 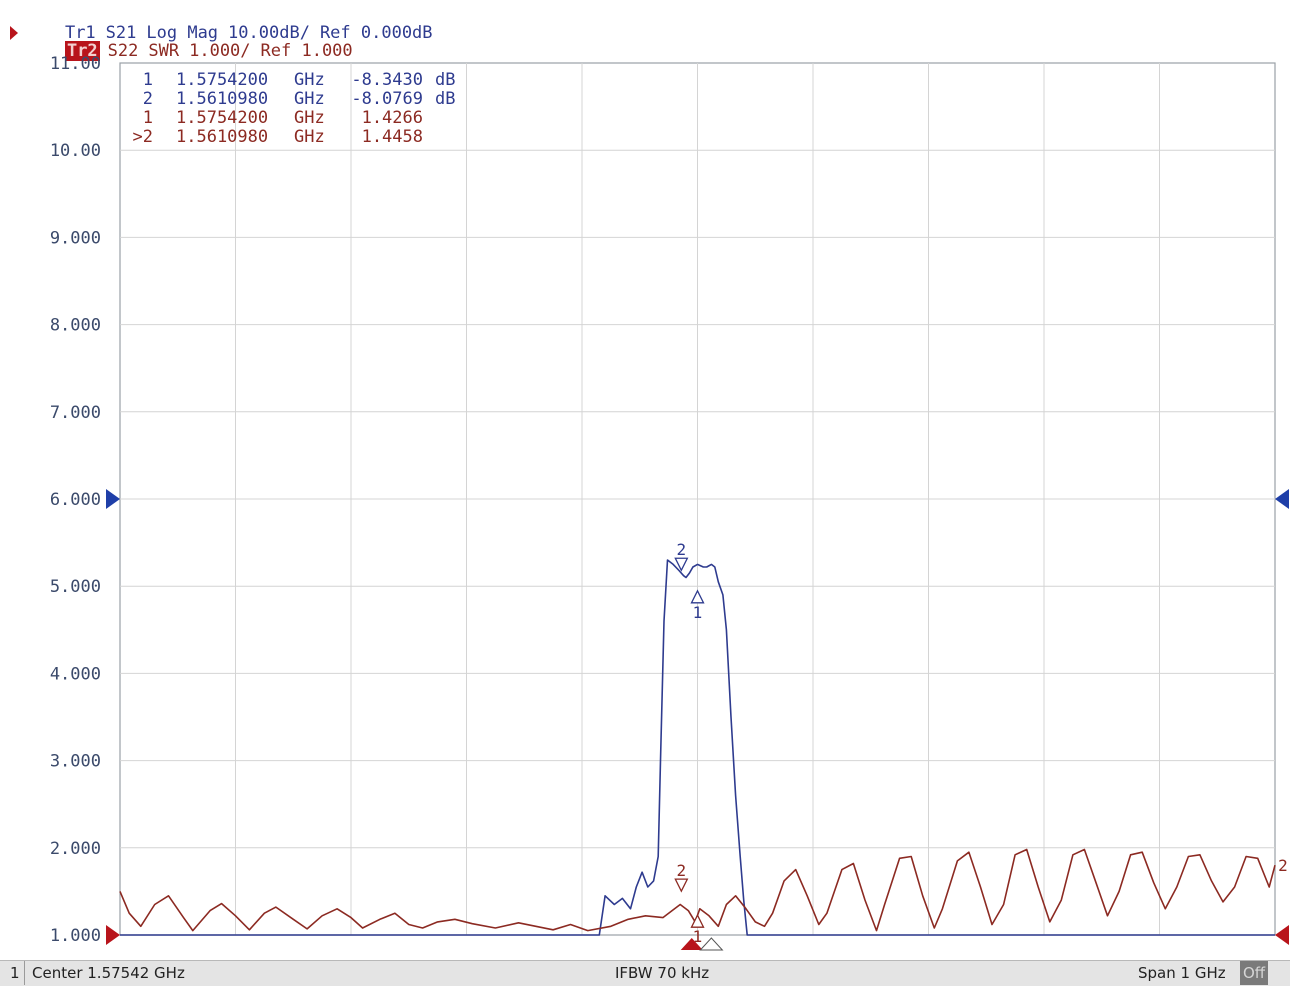 I want to click on marker-readout-row-4-value: 1.4458, so click(x=392, y=137).